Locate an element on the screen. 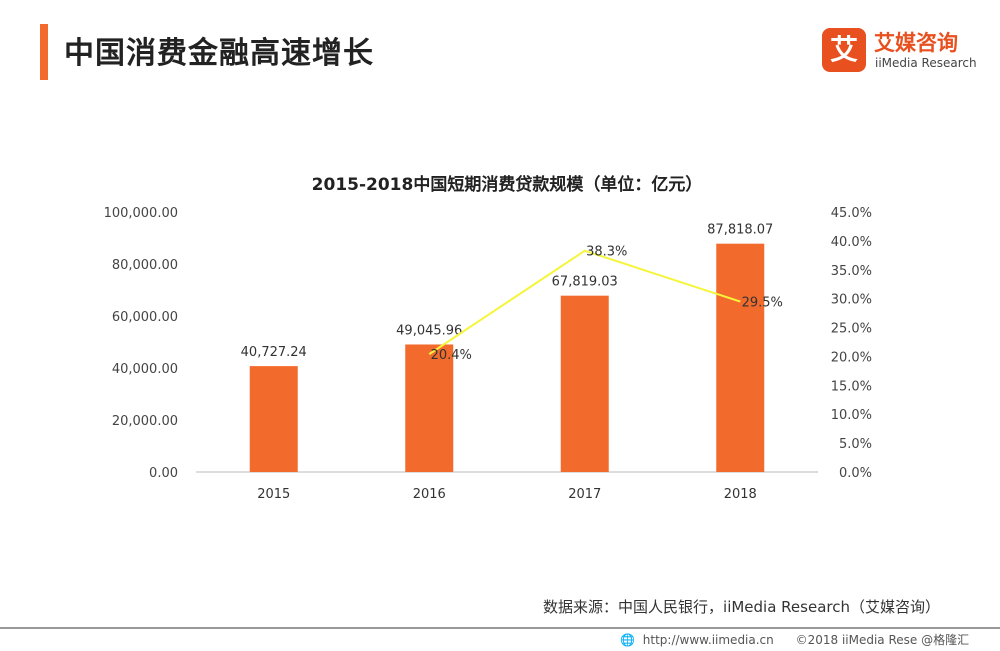  title-accent-bar is located at coordinates (44, 52).